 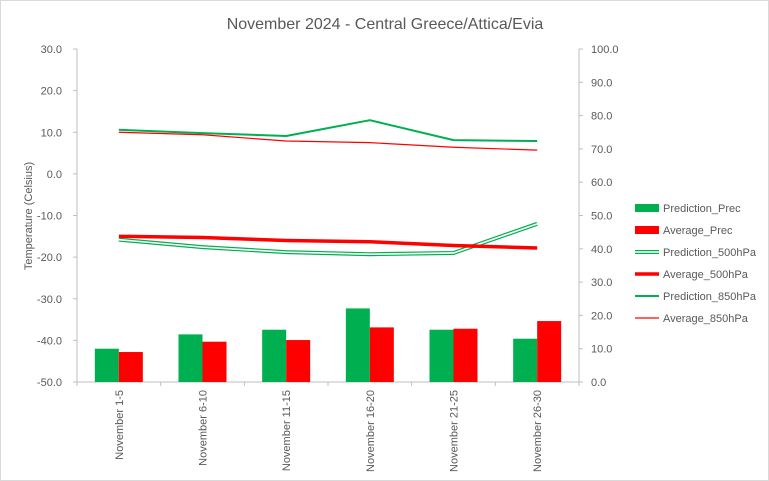 I want to click on y-tick-label: -40.0, so click(x=49, y=341).